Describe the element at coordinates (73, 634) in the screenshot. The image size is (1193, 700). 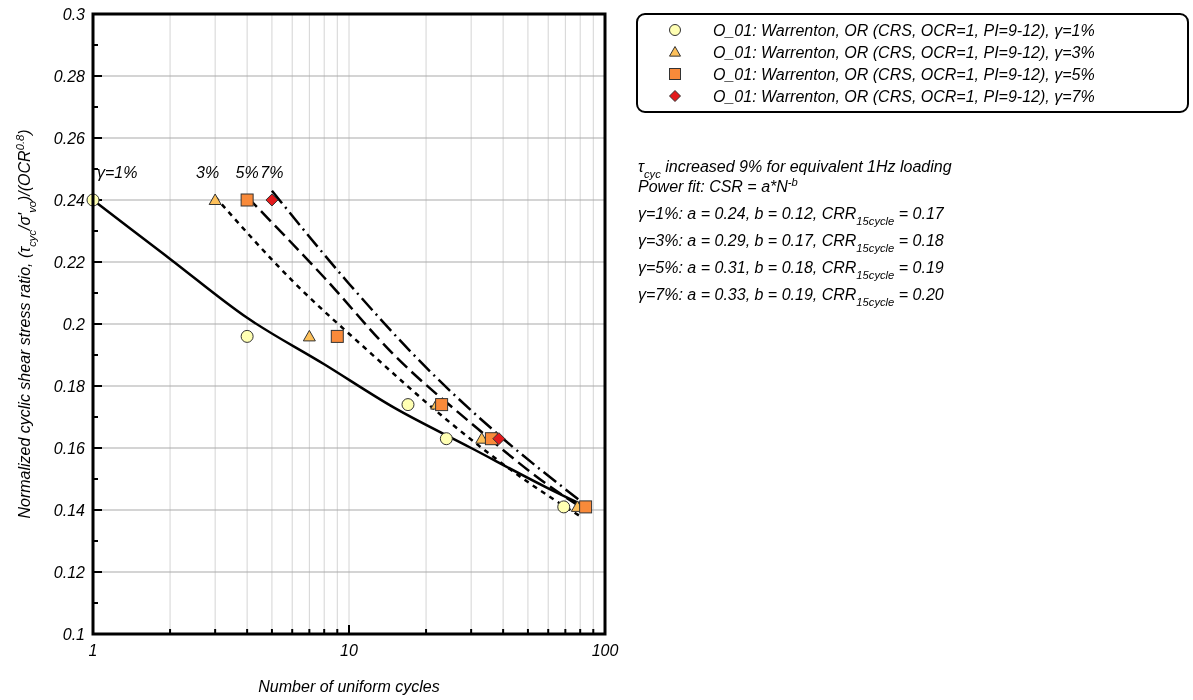
I see `y-tick-label: 0.1` at that location.